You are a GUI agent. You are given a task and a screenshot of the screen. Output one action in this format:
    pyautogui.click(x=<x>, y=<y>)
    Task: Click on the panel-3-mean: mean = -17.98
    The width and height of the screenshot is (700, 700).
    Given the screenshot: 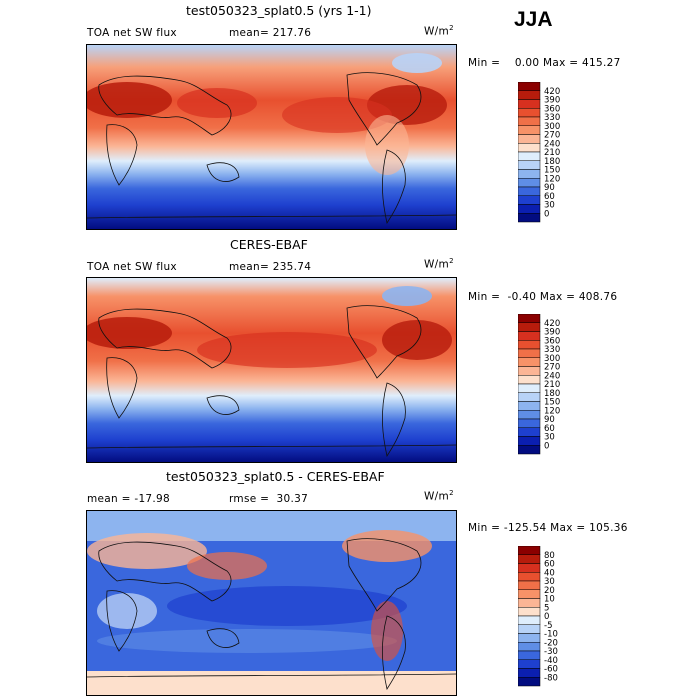 What is the action you would take?
    pyautogui.click(x=128, y=499)
    